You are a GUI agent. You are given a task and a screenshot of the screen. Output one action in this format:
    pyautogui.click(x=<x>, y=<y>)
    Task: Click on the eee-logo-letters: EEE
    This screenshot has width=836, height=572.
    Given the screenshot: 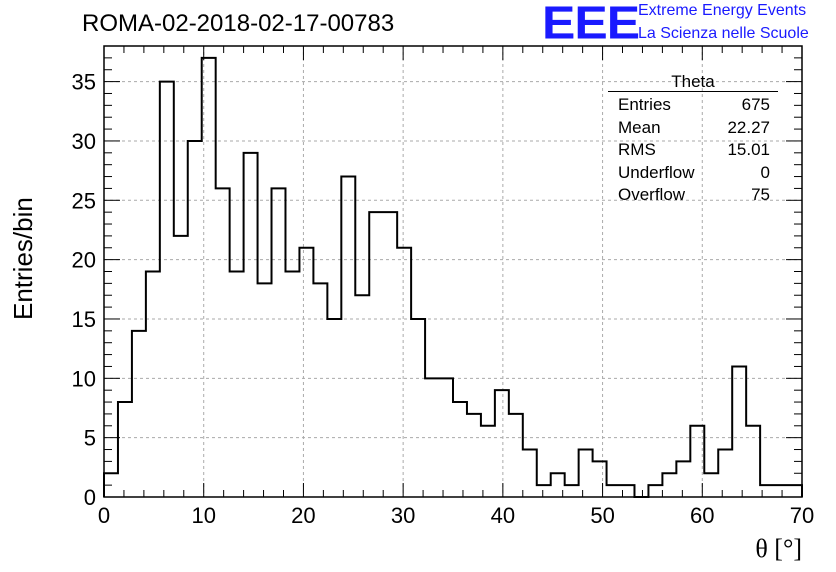 What is the action you would take?
    pyautogui.click(x=591, y=24)
    